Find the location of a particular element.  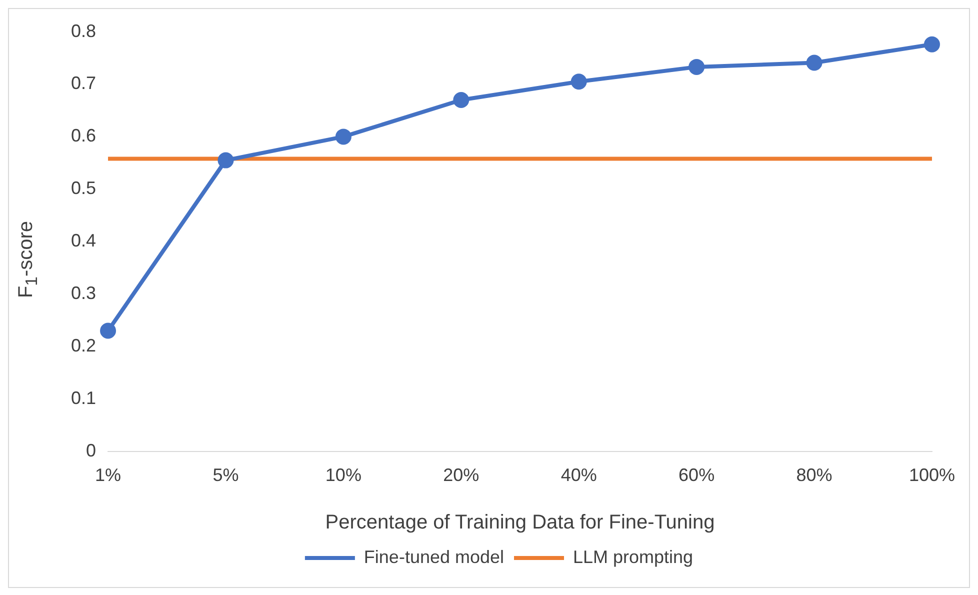

y-tick-label: 0.7 is located at coordinates (83, 83).